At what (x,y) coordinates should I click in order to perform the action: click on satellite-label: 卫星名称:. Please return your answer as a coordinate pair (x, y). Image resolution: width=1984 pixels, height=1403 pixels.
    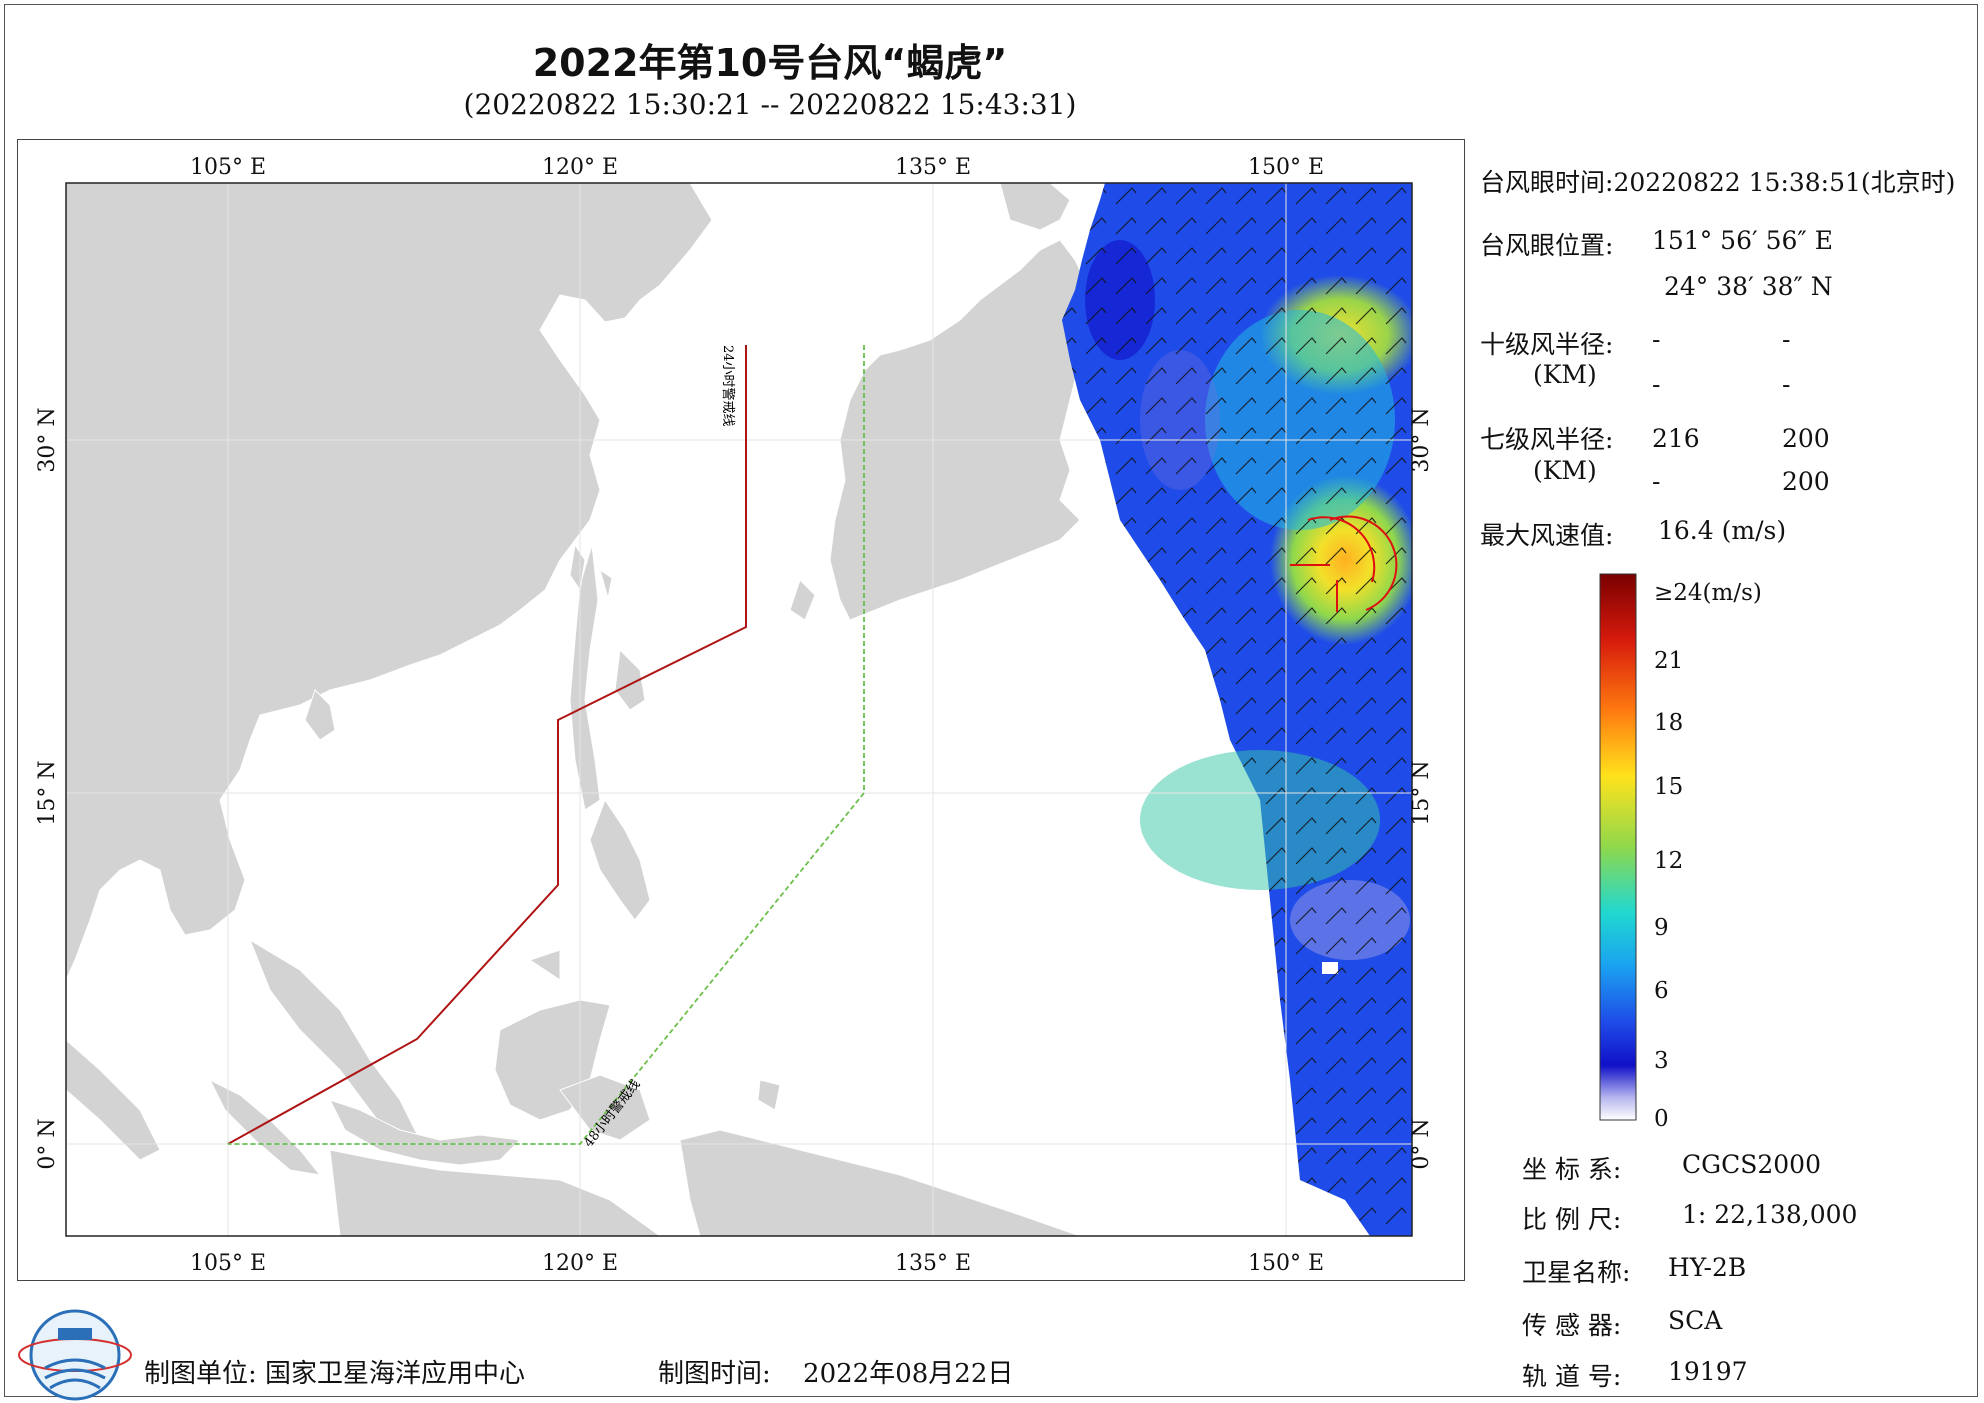
    Looking at the image, I should click on (1576, 1272).